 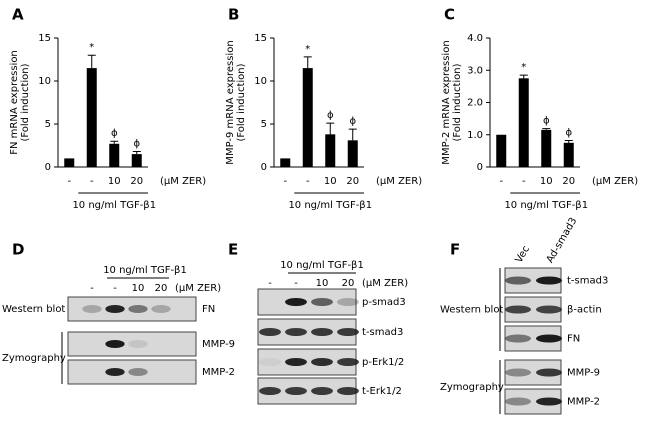 What do you see at coordinates (471, 310) in the screenshot?
I see `group-label: Western blot` at bounding box center [471, 310].